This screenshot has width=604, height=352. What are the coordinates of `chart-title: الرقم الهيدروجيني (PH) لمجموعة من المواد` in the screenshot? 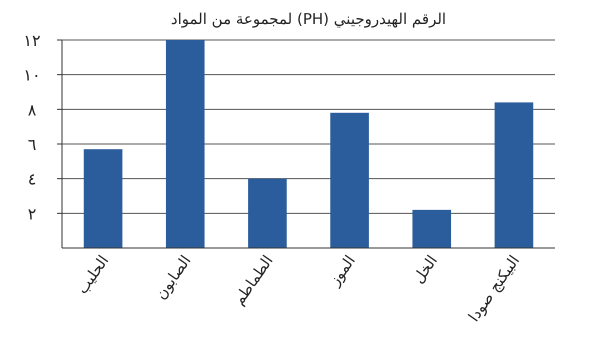 It's located at (308, 19).